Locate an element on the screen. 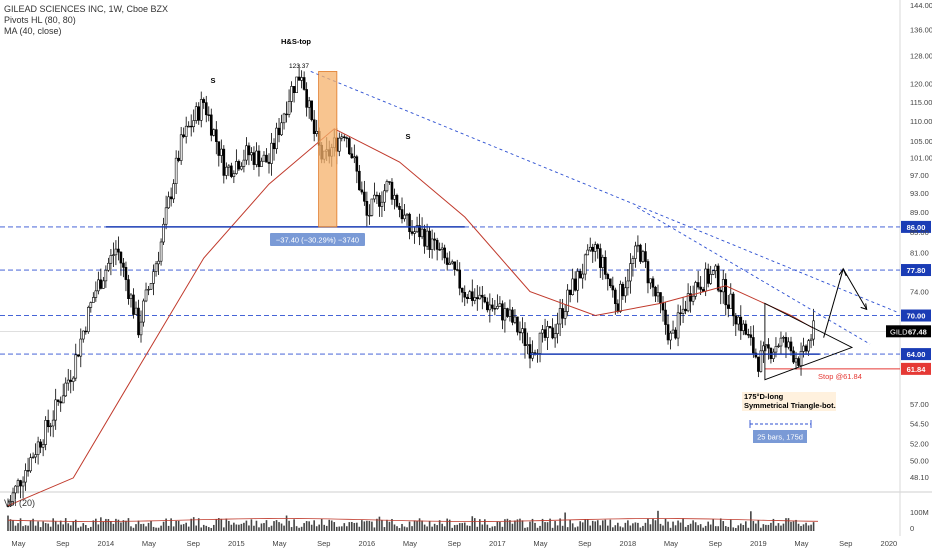  decline-label-box is located at coordinates (317, 239).